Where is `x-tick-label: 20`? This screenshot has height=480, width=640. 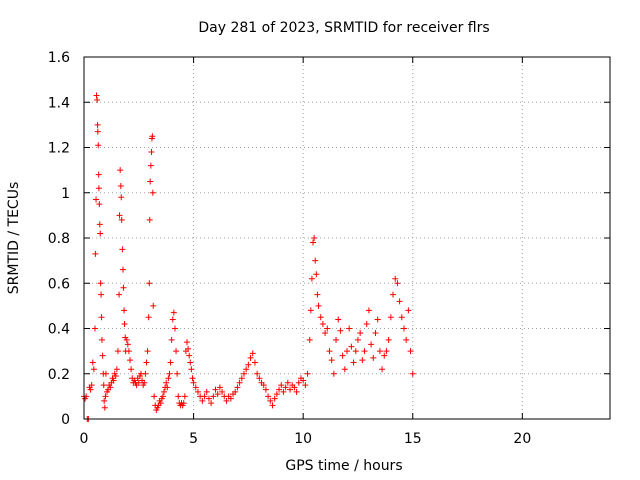 x-tick-label: 20 is located at coordinates (522, 439).